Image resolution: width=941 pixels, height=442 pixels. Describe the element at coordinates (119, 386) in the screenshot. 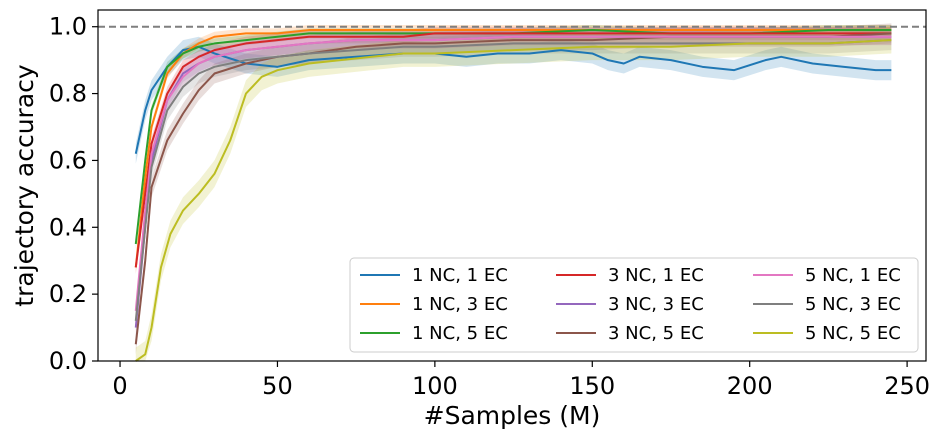

I see `x-tick-label: 0` at that location.